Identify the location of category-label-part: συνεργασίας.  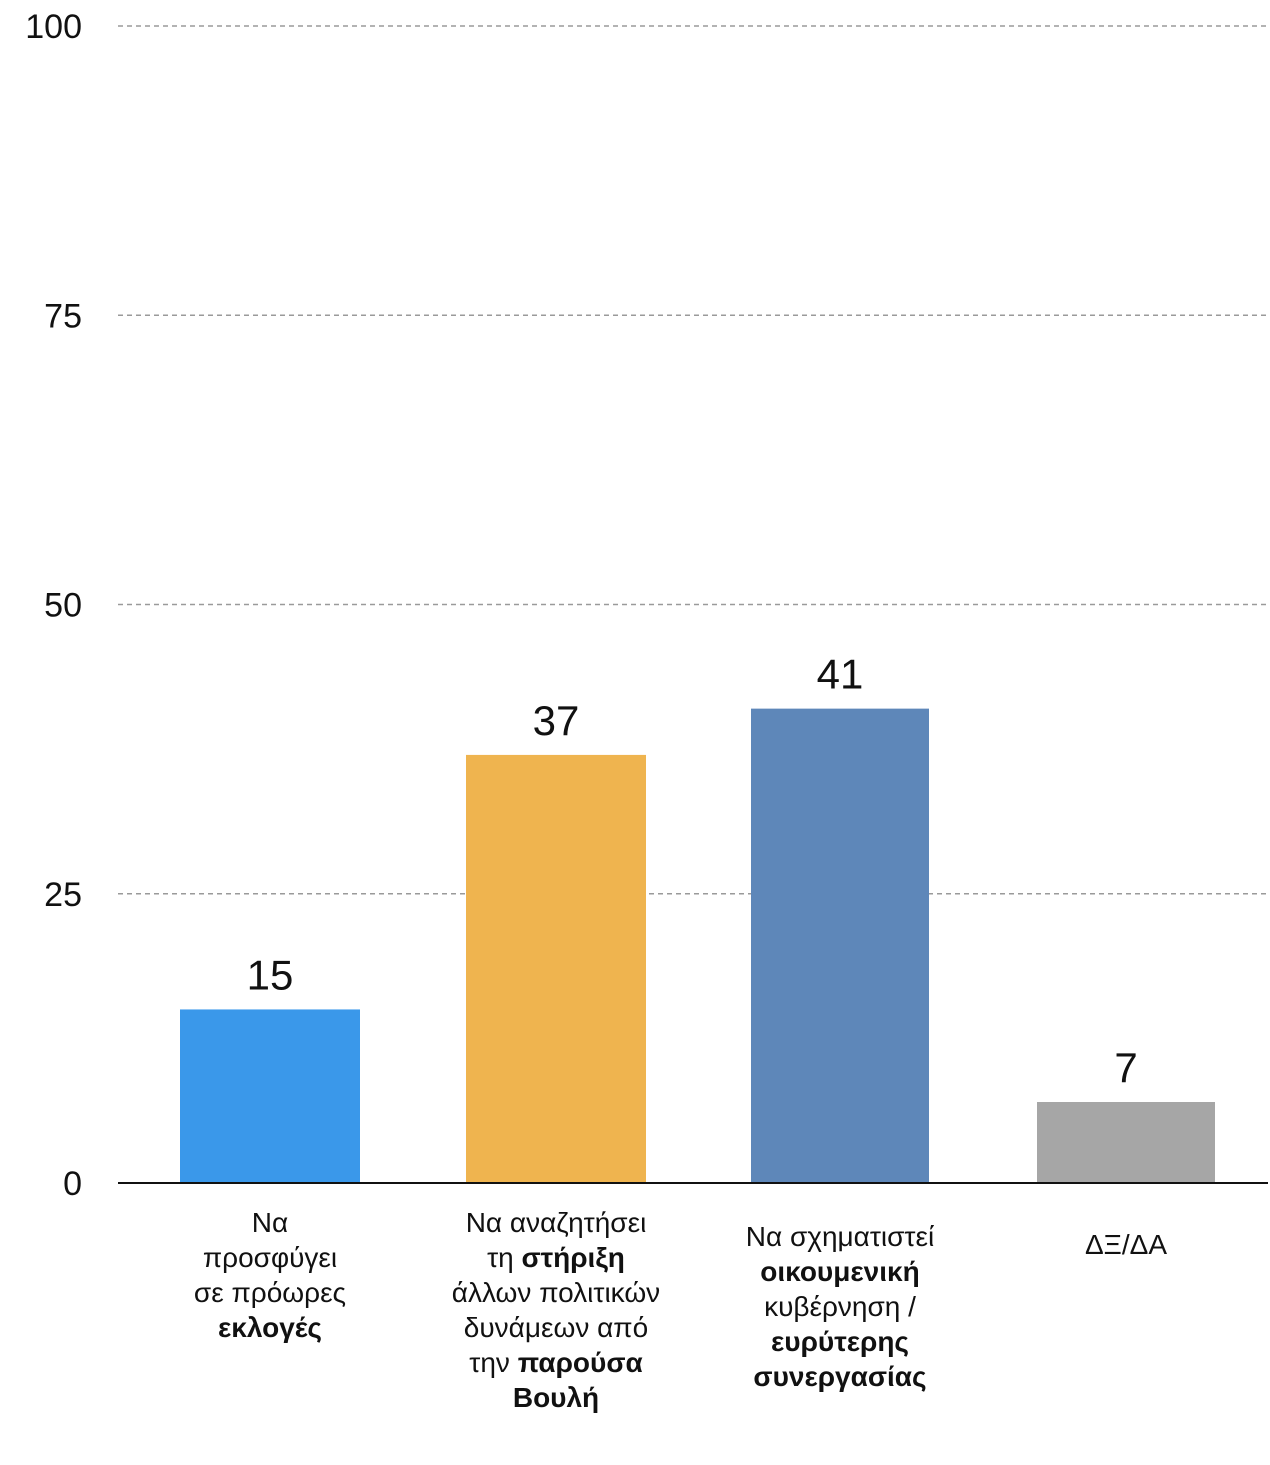
(839, 1376).